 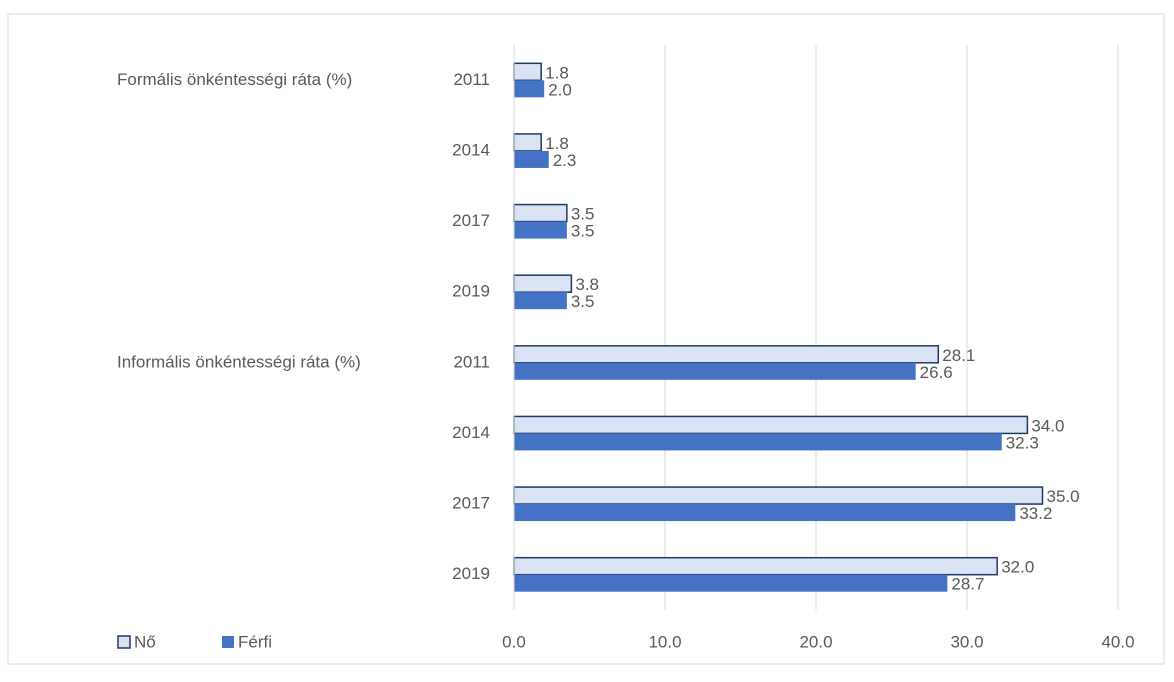 I want to click on x-tick-label: 30.0, so click(x=966, y=641).